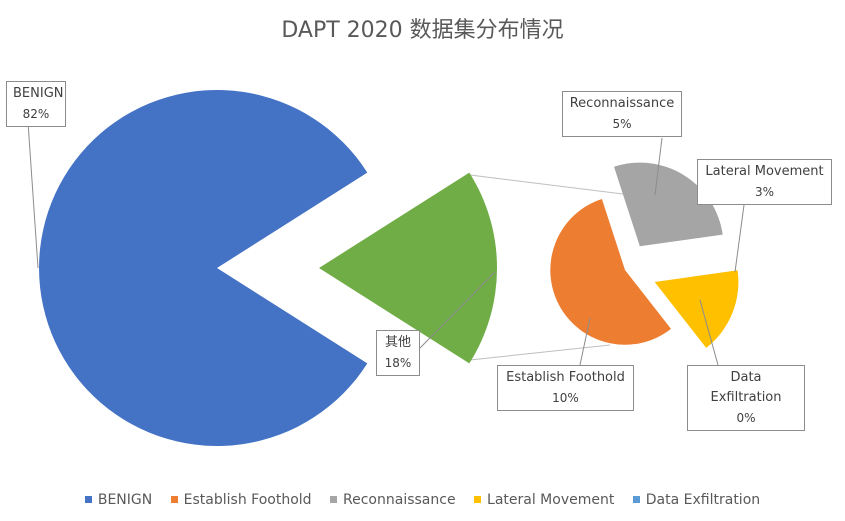 The height and width of the screenshot is (521, 845). I want to click on leader-reconnaissance, so click(658, 166).